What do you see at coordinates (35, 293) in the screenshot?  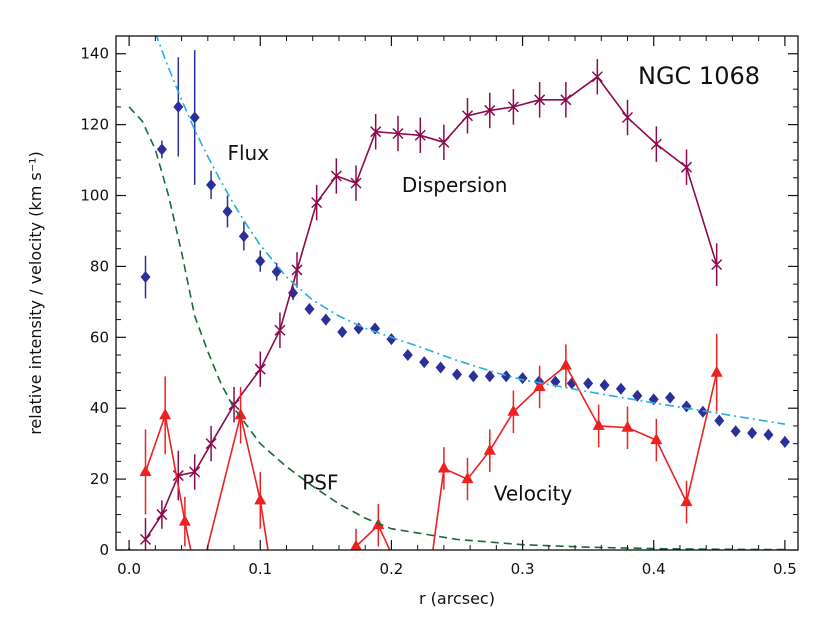 I see `y-axis-label: relative intensity / velocity (km s⁻¹)` at bounding box center [35, 293].